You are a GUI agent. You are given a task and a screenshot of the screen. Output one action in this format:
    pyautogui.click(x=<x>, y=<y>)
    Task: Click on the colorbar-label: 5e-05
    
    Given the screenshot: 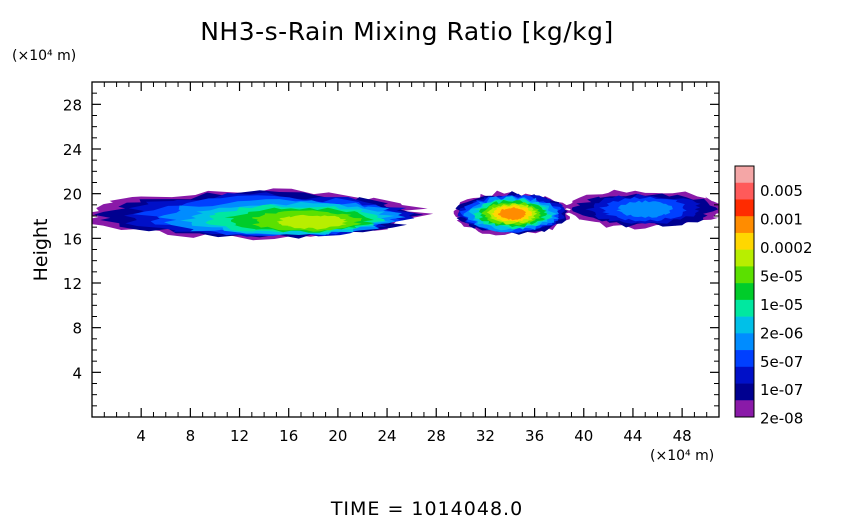 What is the action you would take?
    pyautogui.click(x=781, y=276)
    